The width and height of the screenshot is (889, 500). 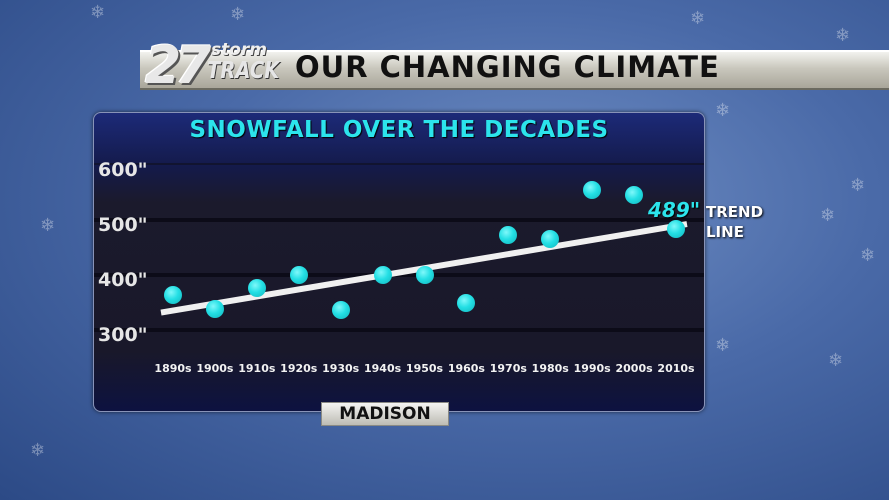 What do you see at coordinates (734, 222) in the screenshot?
I see `trend-line-label: TREND LINE` at bounding box center [734, 222].